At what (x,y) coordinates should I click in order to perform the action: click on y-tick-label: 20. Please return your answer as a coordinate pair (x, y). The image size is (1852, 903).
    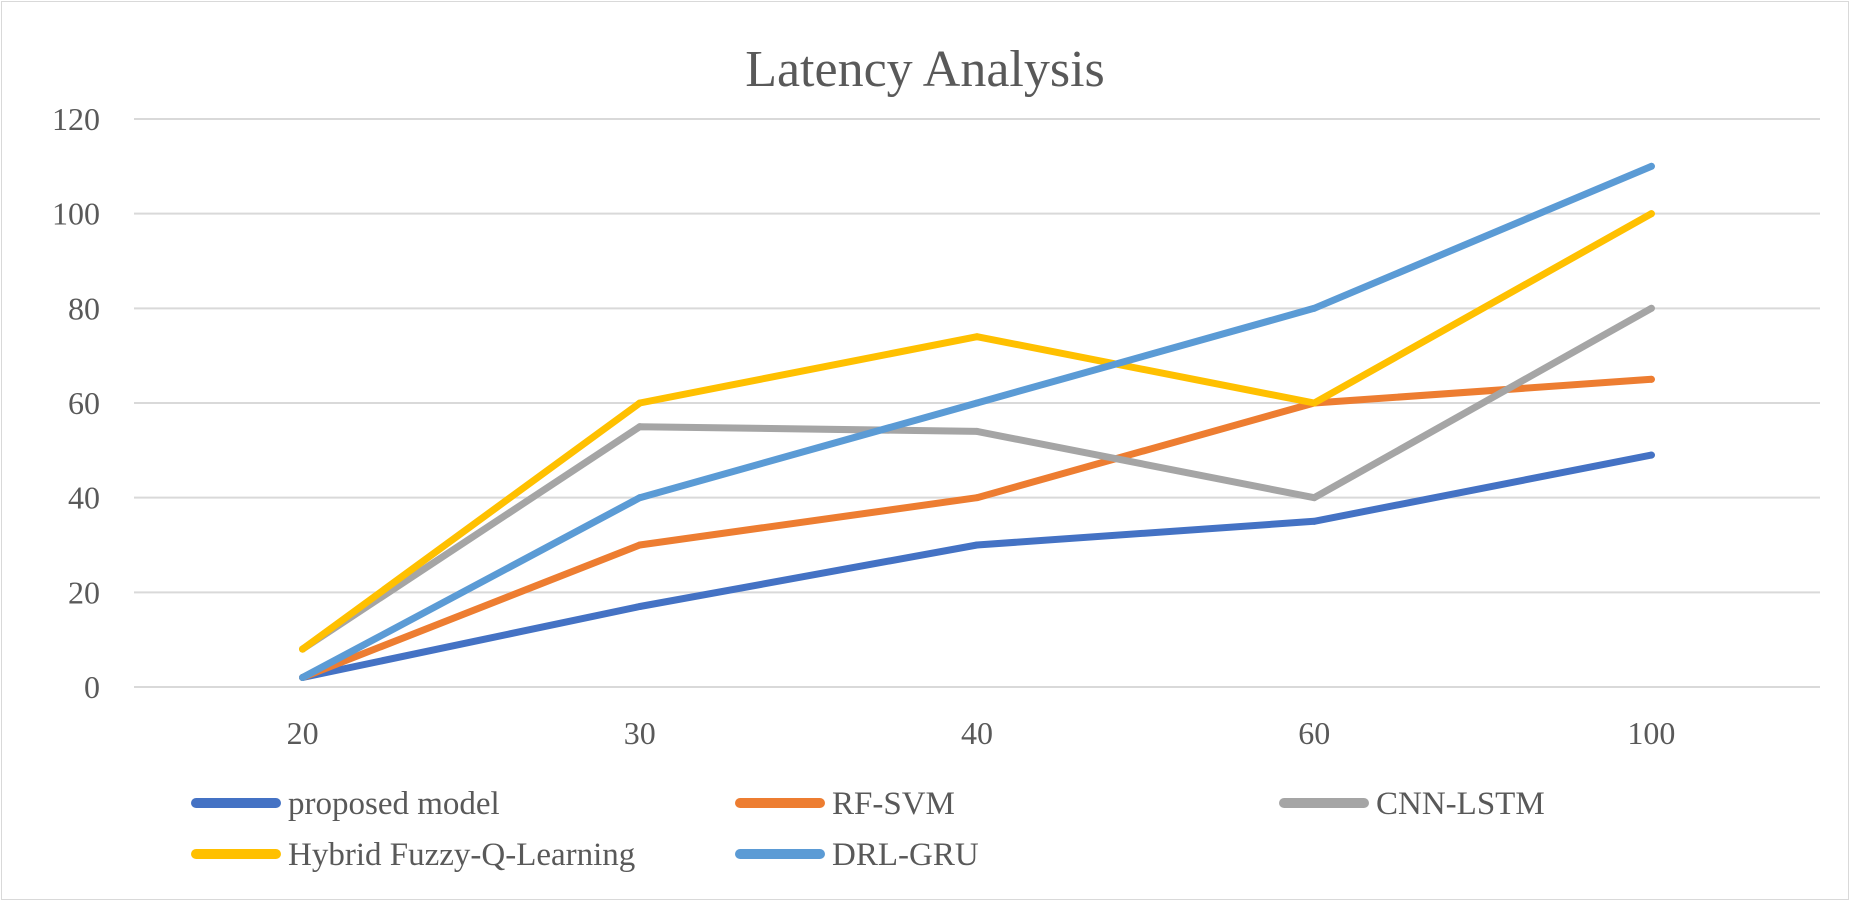
    Looking at the image, I should click on (84, 592).